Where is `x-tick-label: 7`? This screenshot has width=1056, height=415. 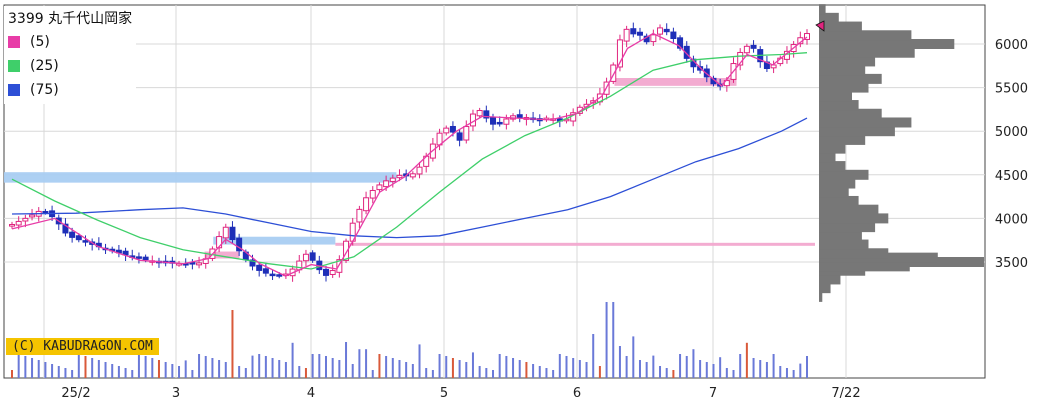 x-tick-label: 7 is located at coordinates (713, 393).